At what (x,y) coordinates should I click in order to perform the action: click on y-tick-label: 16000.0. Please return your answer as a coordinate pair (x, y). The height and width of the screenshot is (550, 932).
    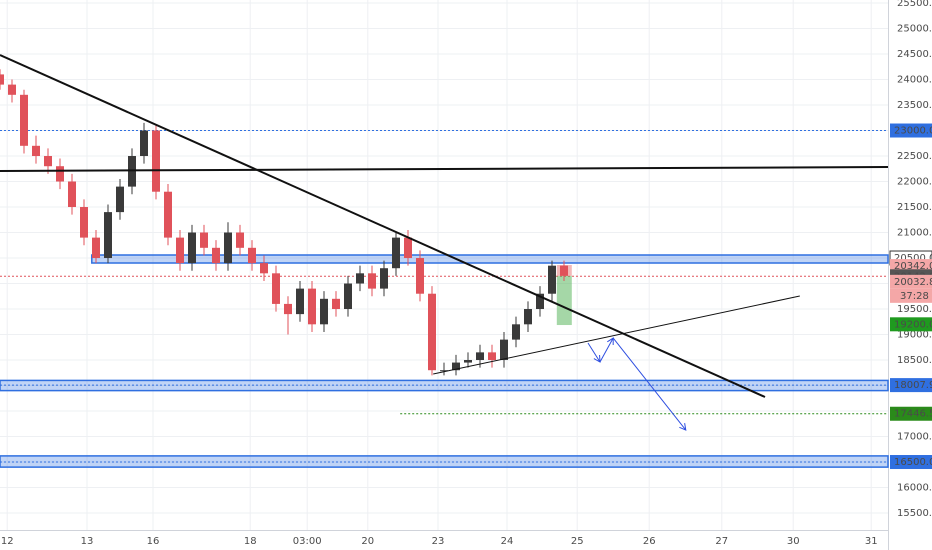
    Looking at the image, I should click on (914, 488).